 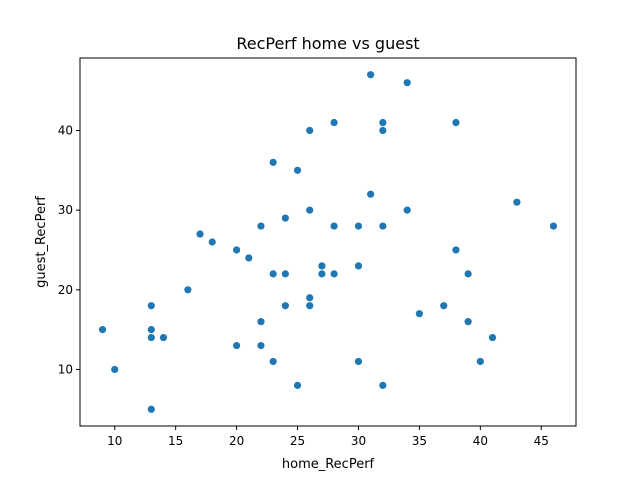 What do you see at coordinates (41, 242) in the screenshot?
I see `y-axis-label: guest_RecPerf` at bounding box center [41, 242].